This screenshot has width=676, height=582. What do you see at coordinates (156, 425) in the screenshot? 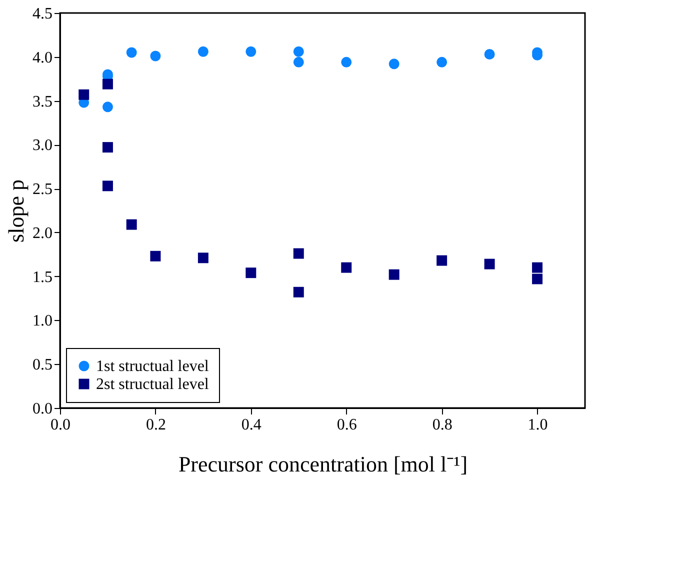
I see `x-tick-label: 0.2` at bounding box center [156, 425].